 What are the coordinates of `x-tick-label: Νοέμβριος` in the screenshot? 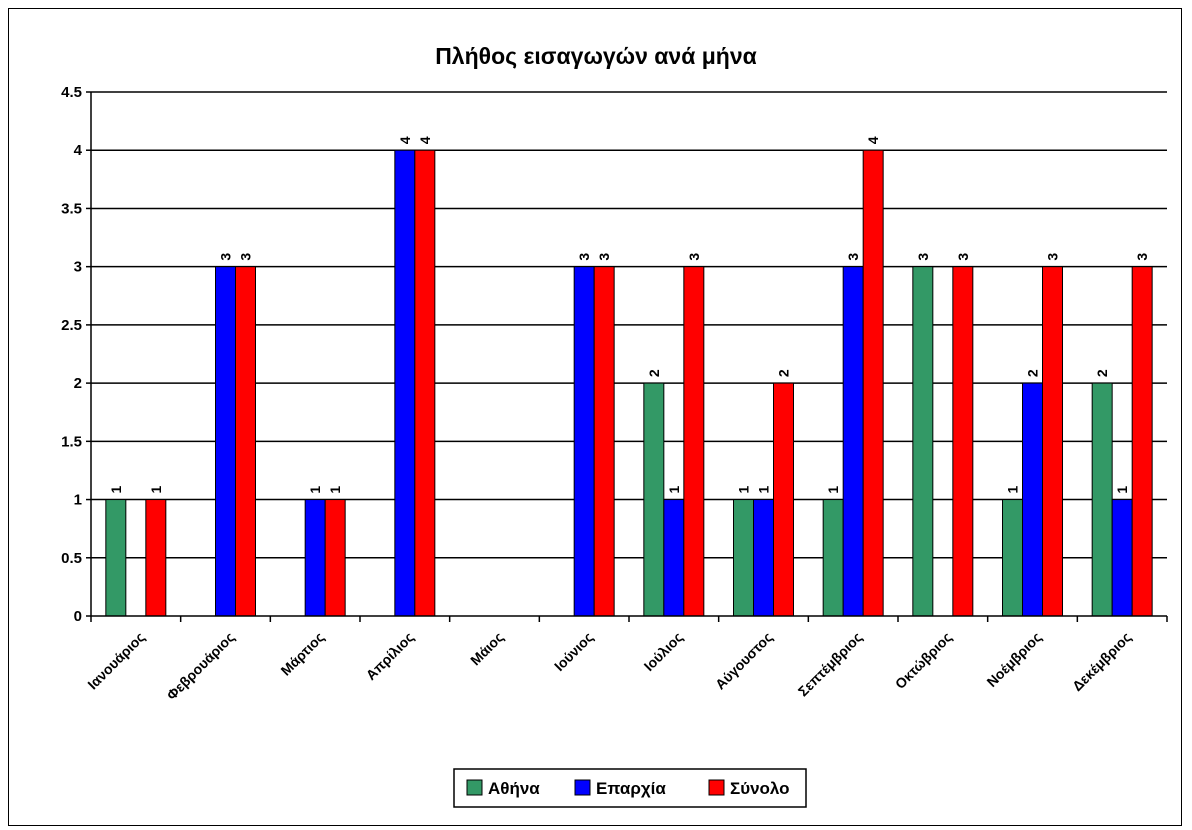 It's located at (1013, 659).